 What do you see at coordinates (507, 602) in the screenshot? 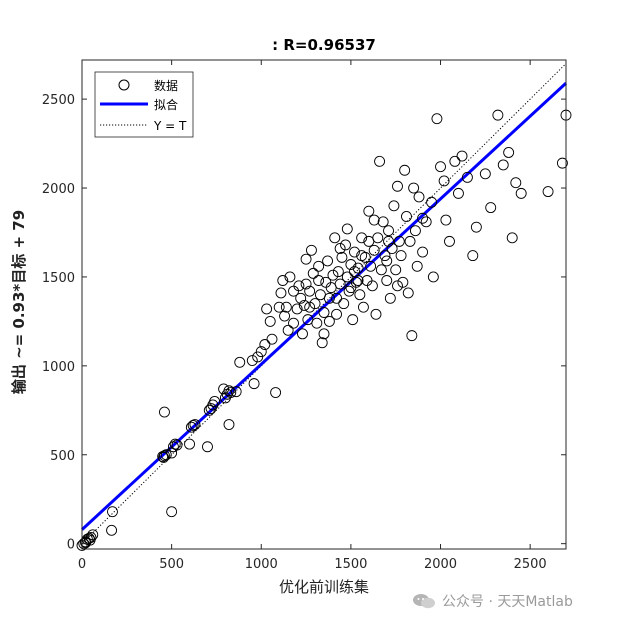
I see `watermark-text: 公众号 · 天天Matlab` at bounding box center [507, 602].